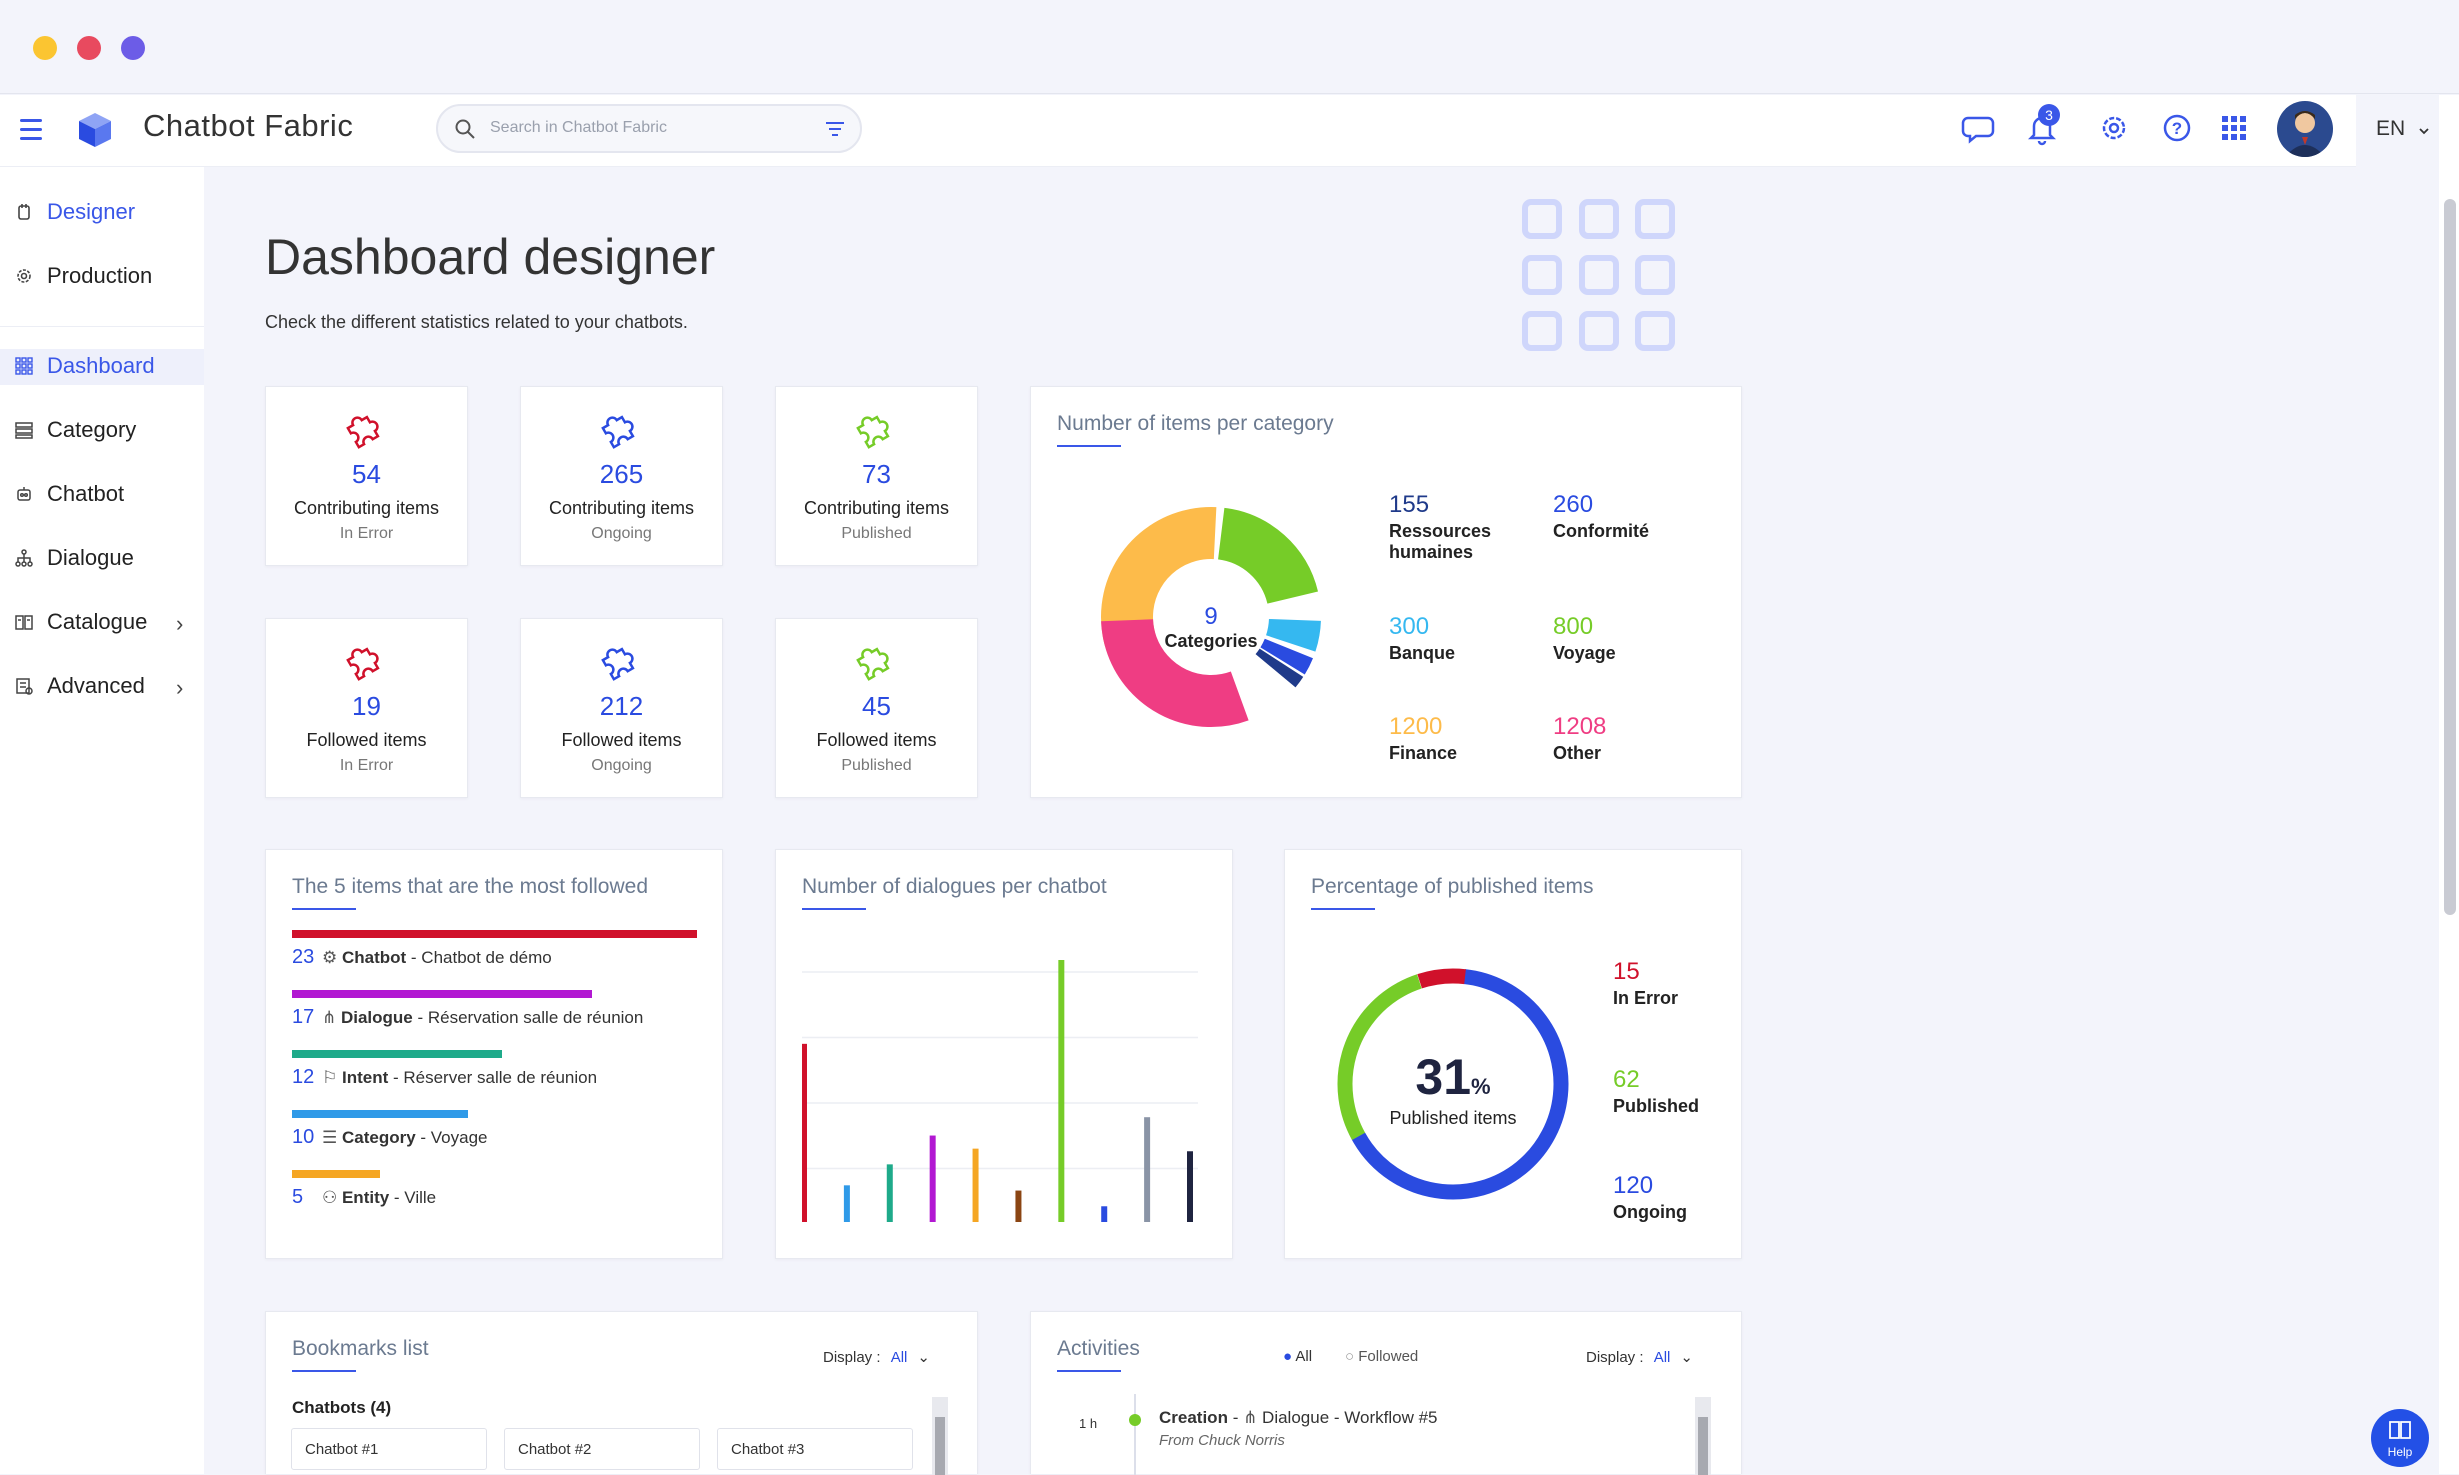 This screenshot has height=1475, width=2459. I want to click on sidebar-item-dashboard: Dashboard, so click(102, 367).